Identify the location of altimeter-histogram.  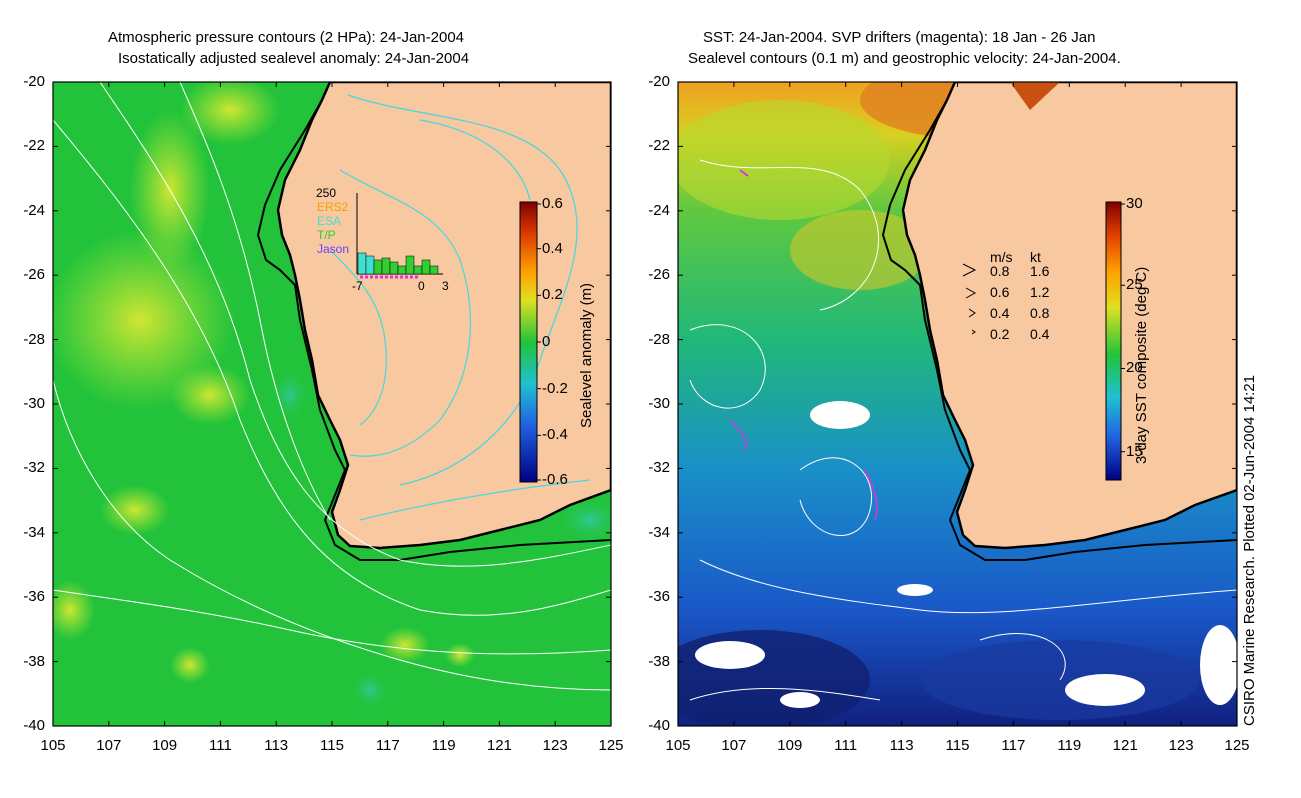
(399, 236).